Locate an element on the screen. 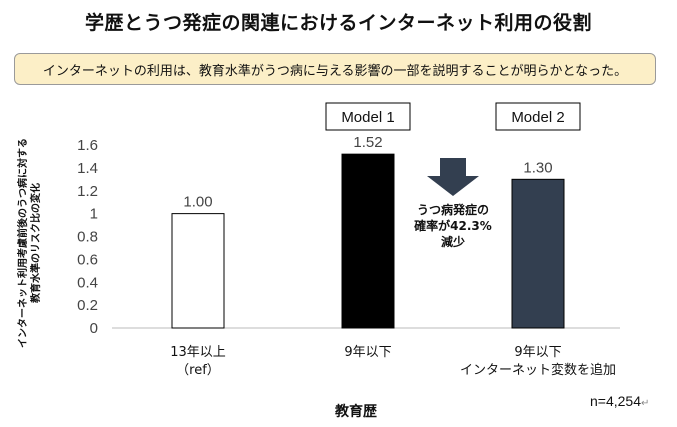  sample-size-note: n=4,254↵ is located at coordinates (619, 401).